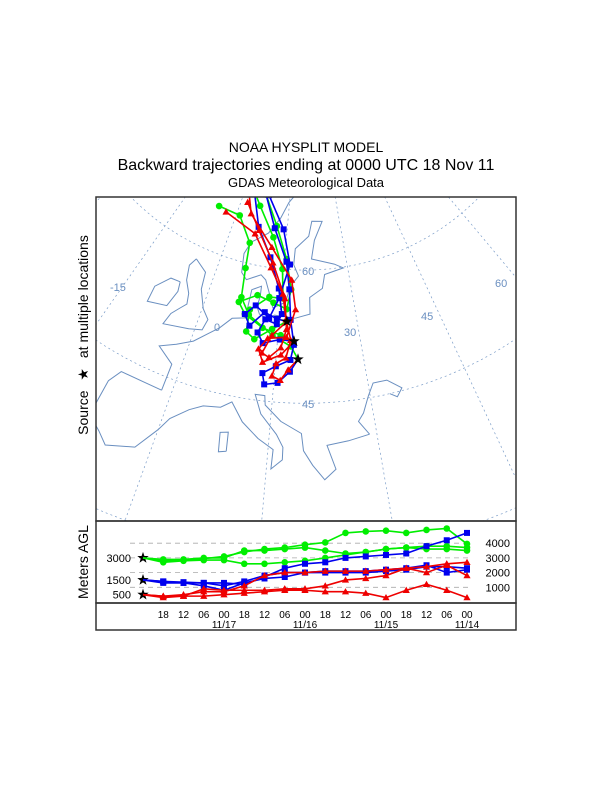 This screenshot has width=612, height=792. What do you see at coordinates (83, 296) in the screenshot?
I see `source-label-right: at multiple locations` at bounding box center [83, 296].